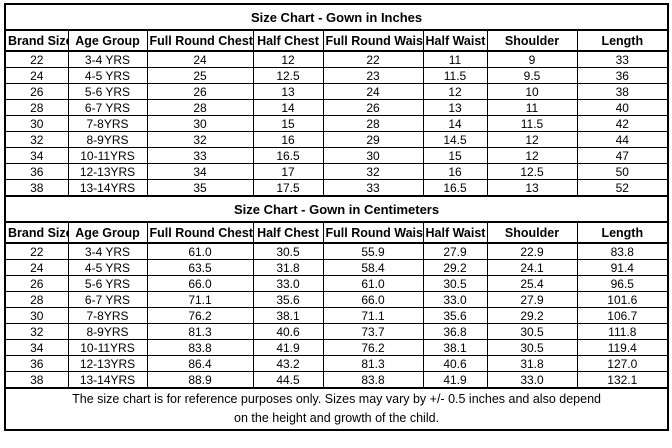 The image size is (672, 448). I want to click on table-row: 26 5-6 YRS 26 13 24 12 10 38, so click(336, 91).